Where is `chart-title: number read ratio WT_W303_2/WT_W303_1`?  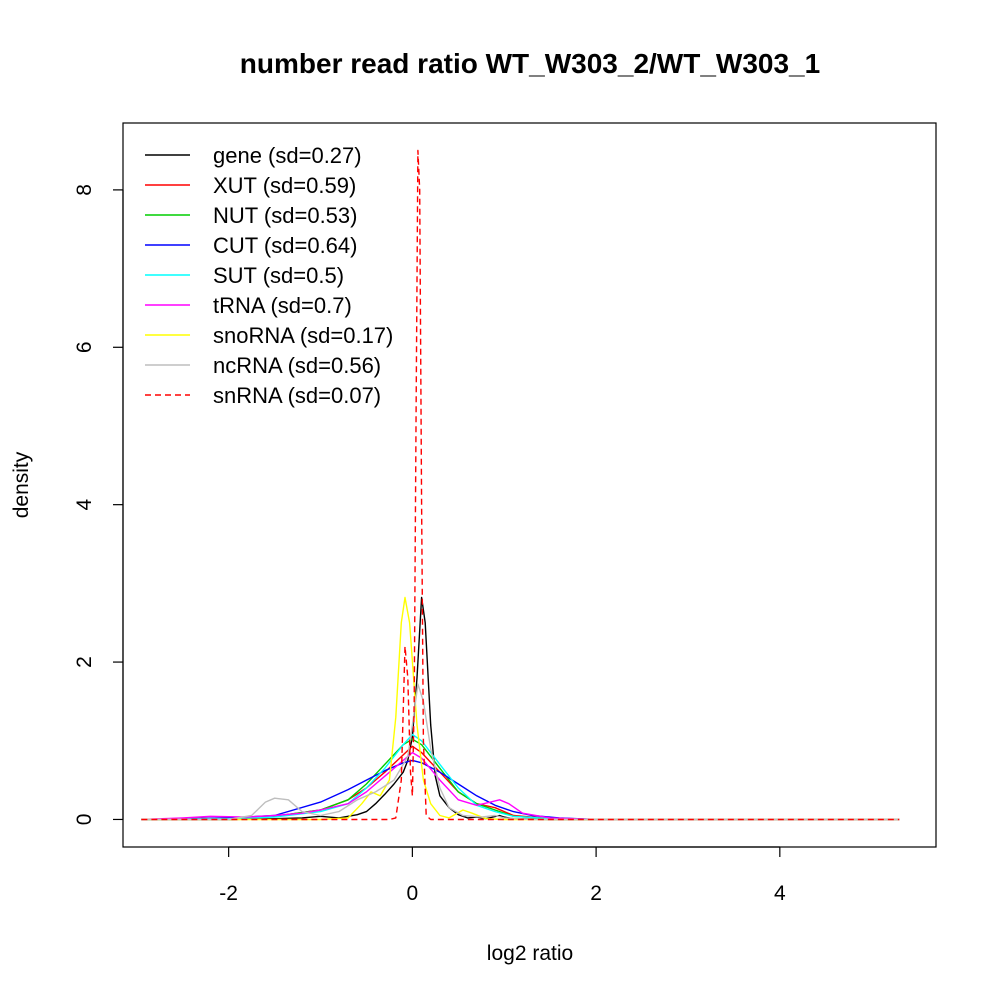 chart-title: number read ratio WT_W303_2/WT_W303_1 is located at coordinates (530, 63).